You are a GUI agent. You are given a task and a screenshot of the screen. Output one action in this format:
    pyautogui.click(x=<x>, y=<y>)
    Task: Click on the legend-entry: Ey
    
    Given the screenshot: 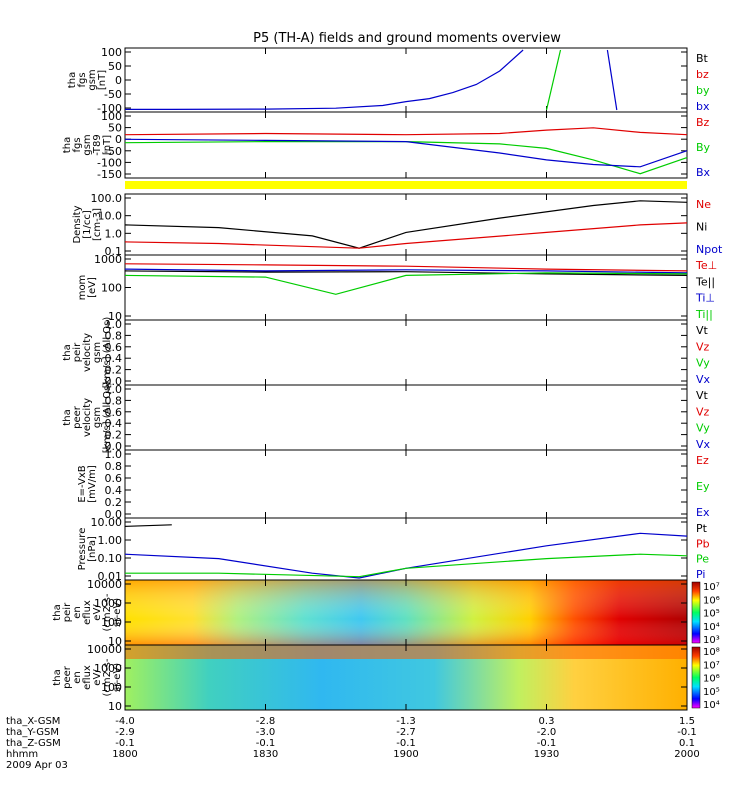 What is the action you would take?
    pyautogui.click(x=703, y=486)
    